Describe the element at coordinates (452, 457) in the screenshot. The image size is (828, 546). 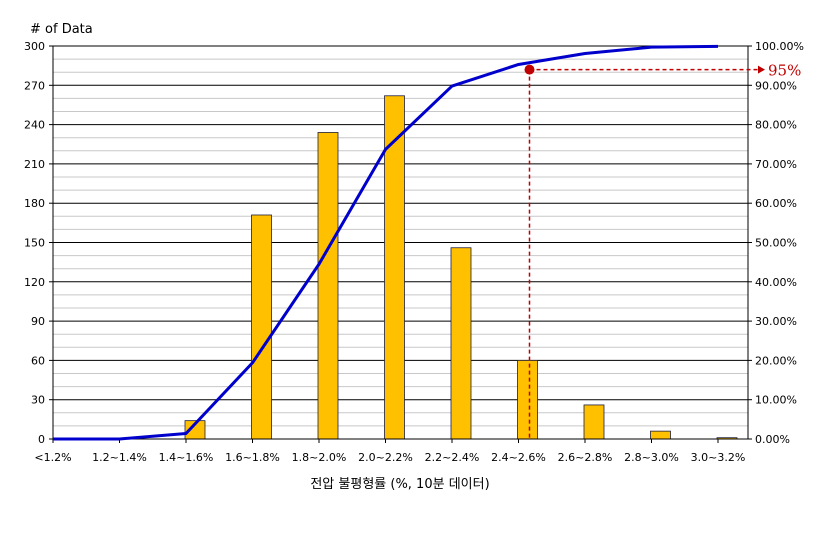
I see `x-tick-label: 2.2~2.4%` at that location.